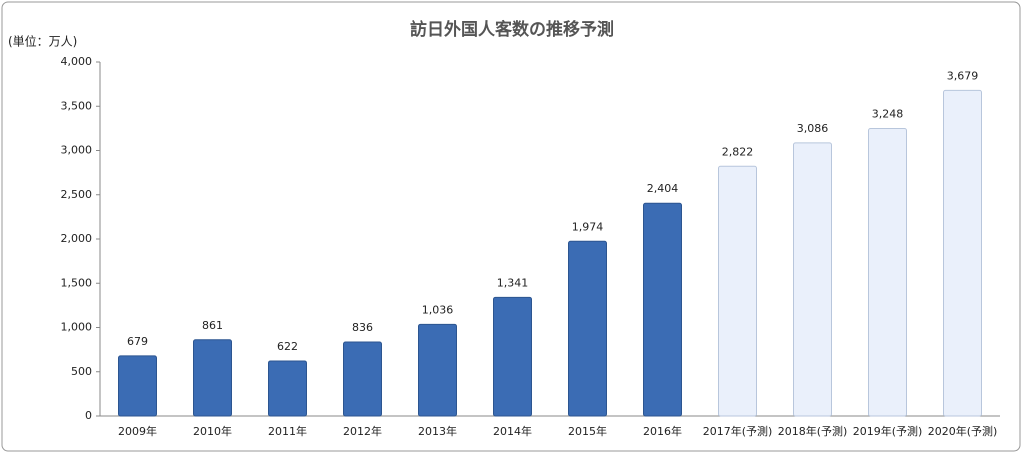  Describe the element at coordinates (963, 75) in the screenshot. I see `data-label: 3,679` at that location.